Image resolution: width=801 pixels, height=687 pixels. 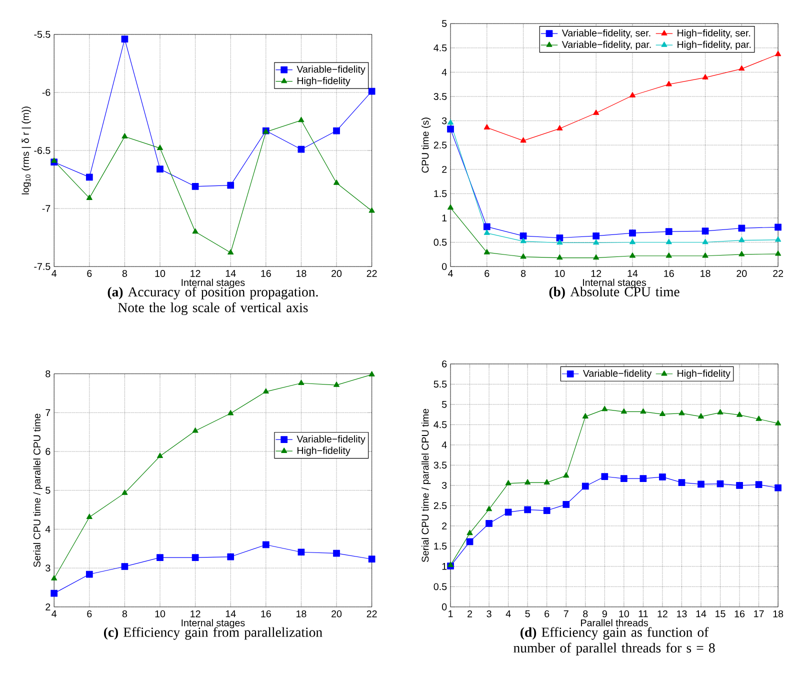 I want to click on text: (c) Efficiency gain from parallelization, so click(x=213, y=633).